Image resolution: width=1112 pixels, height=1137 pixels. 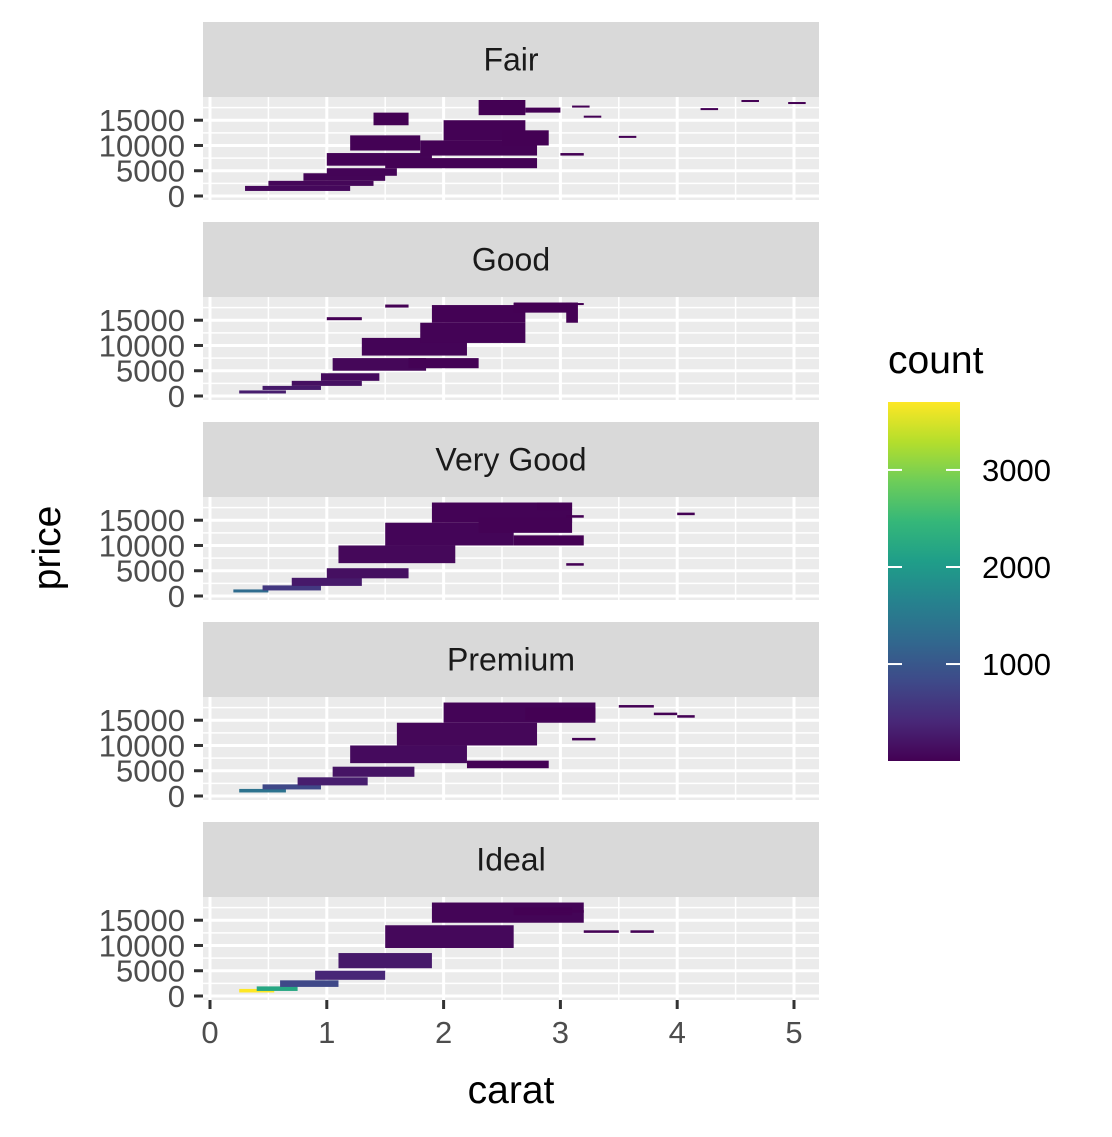 I want to click on facet-label: Ideal, so click(x=510, y=860).